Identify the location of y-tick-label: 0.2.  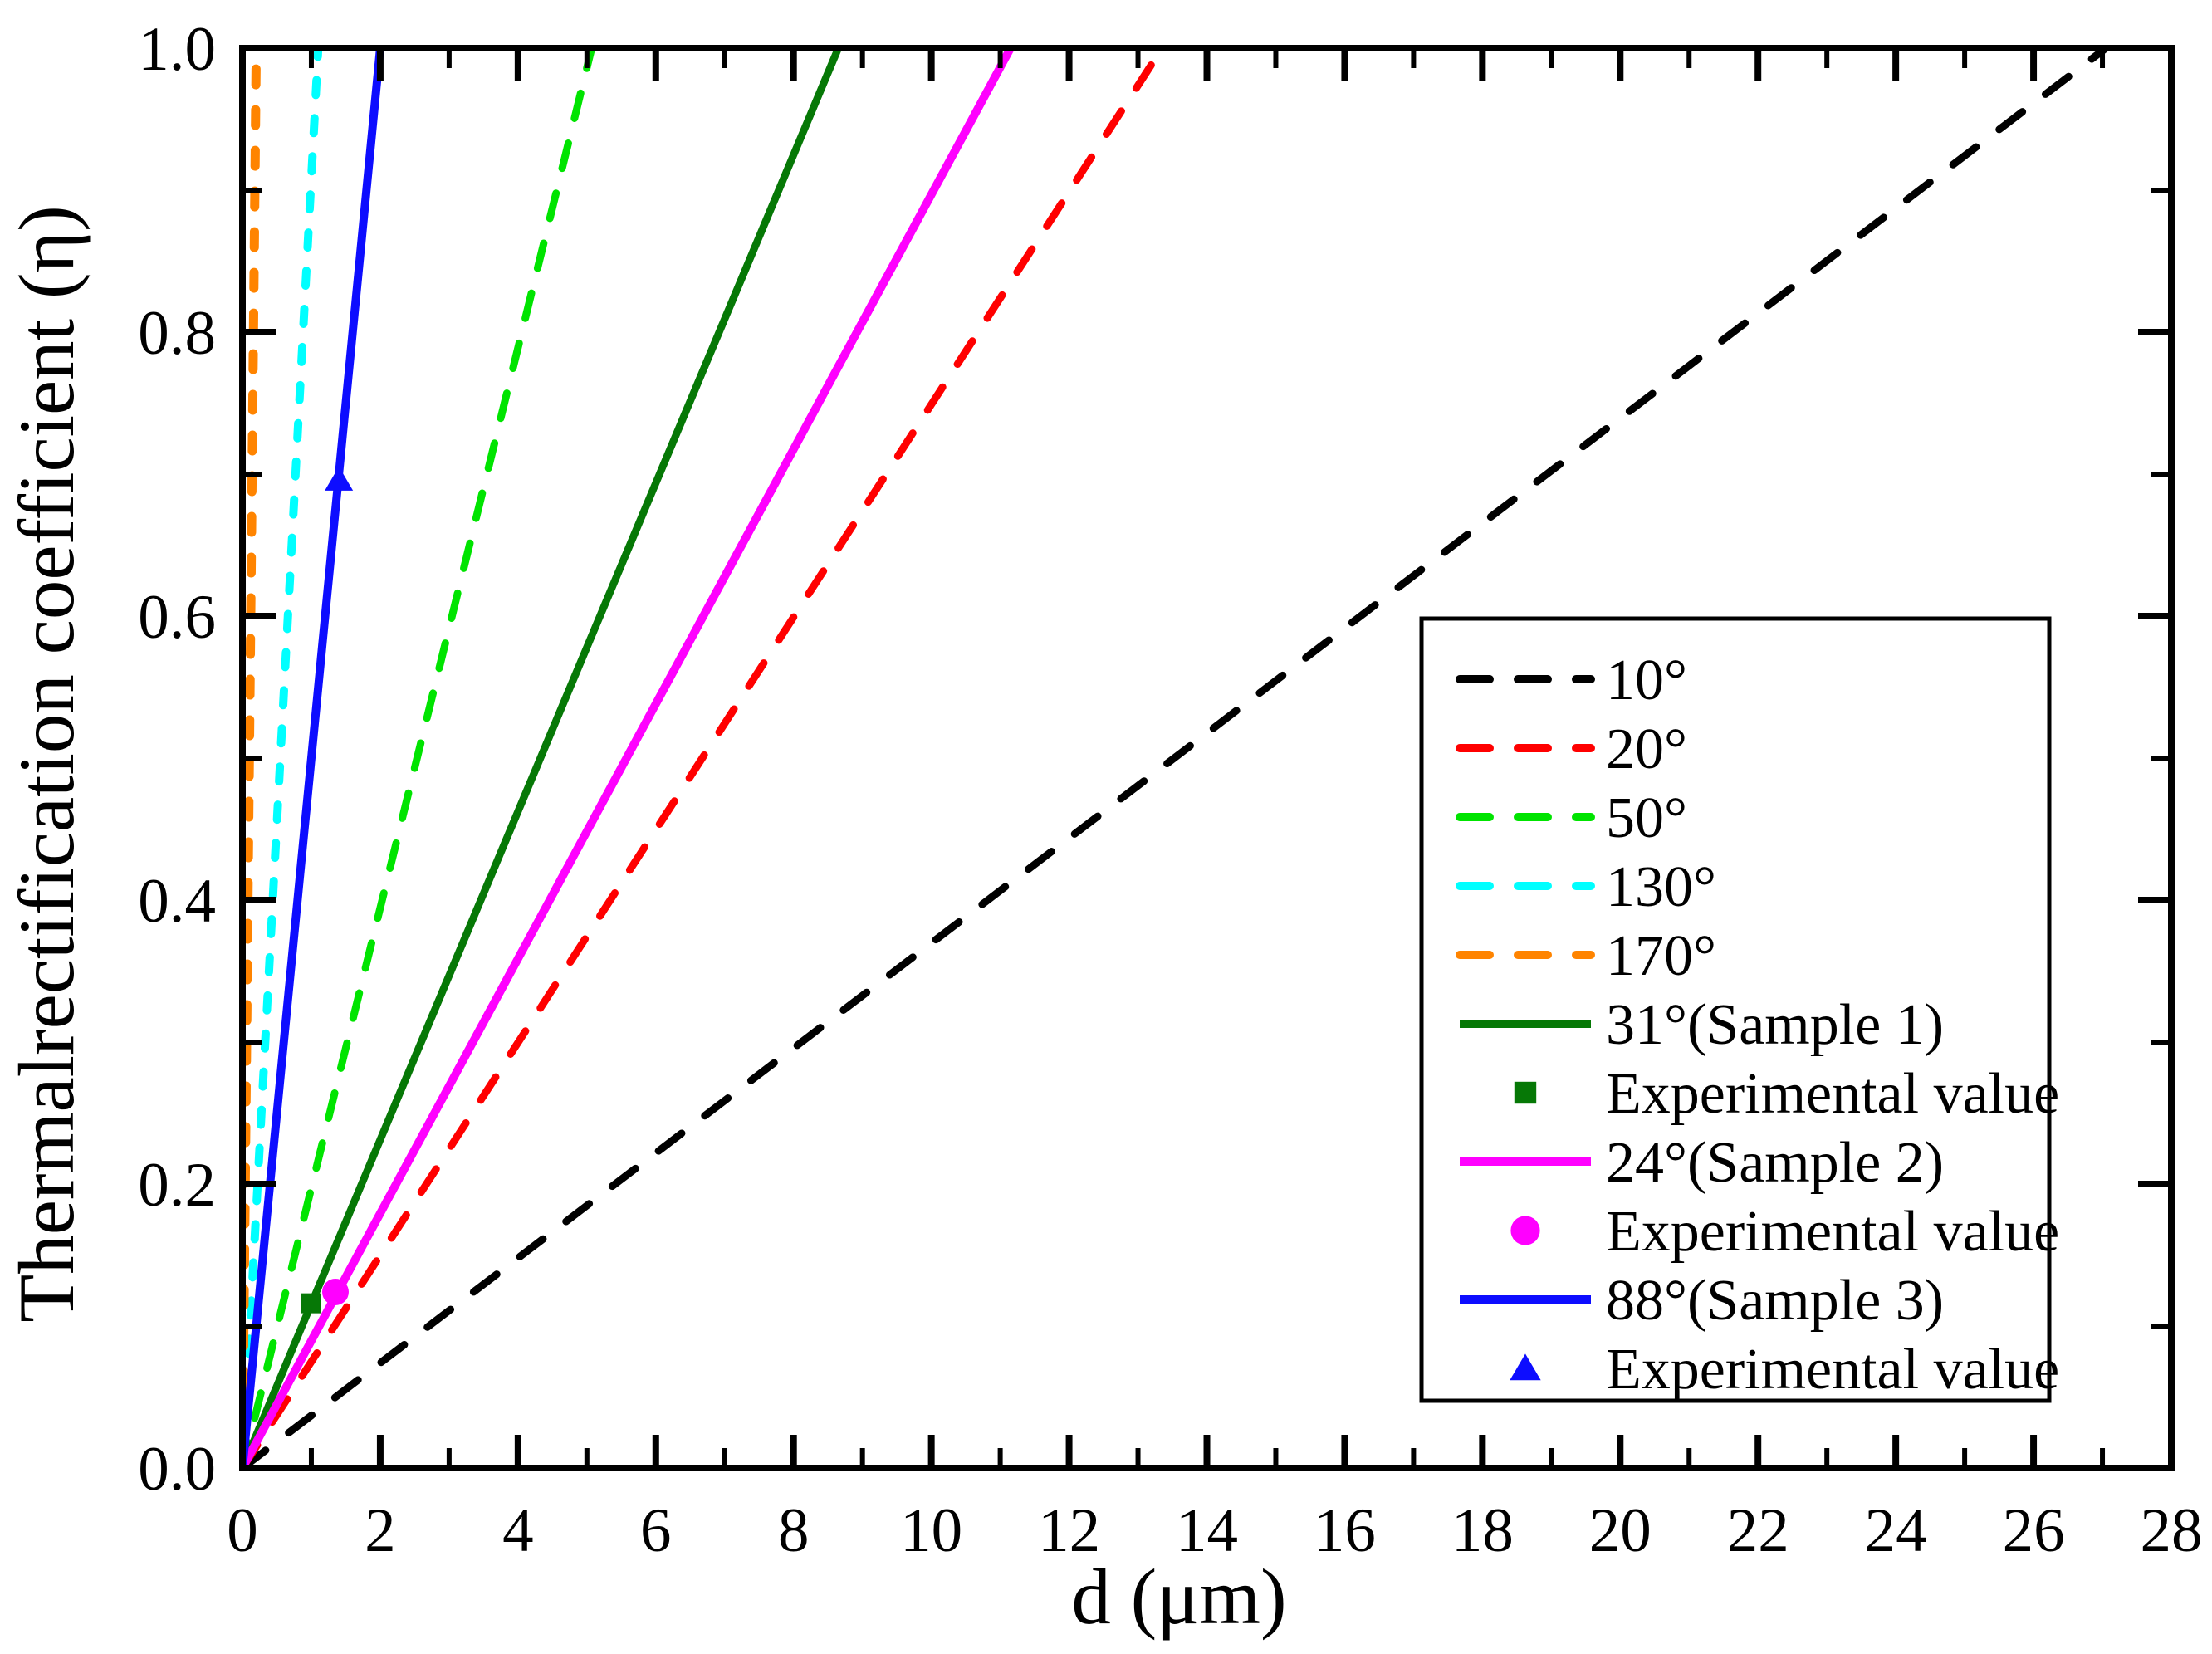
(177, 1186).